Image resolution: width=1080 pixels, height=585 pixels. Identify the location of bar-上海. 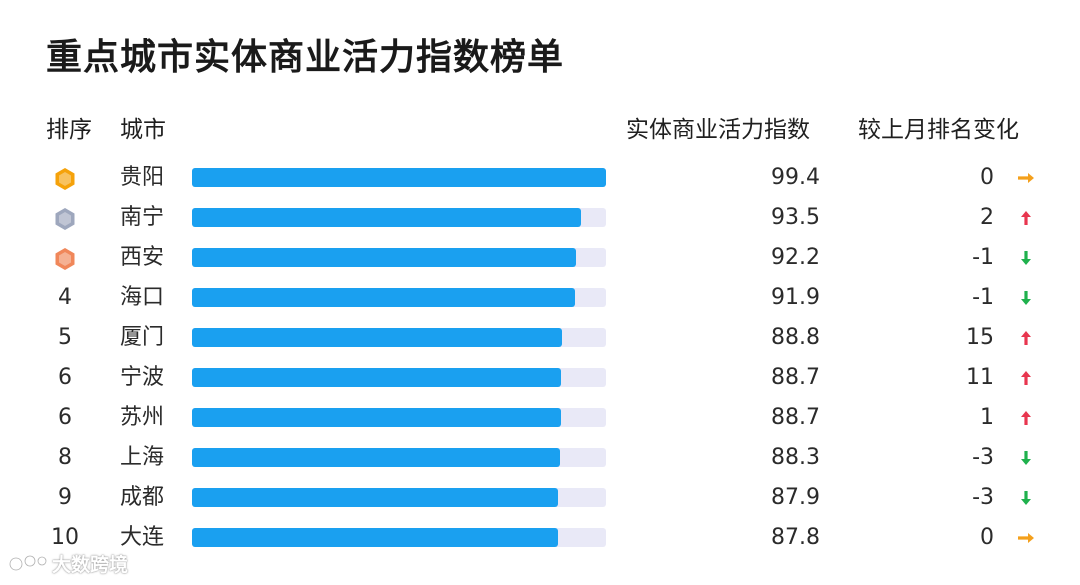
(376, 457).